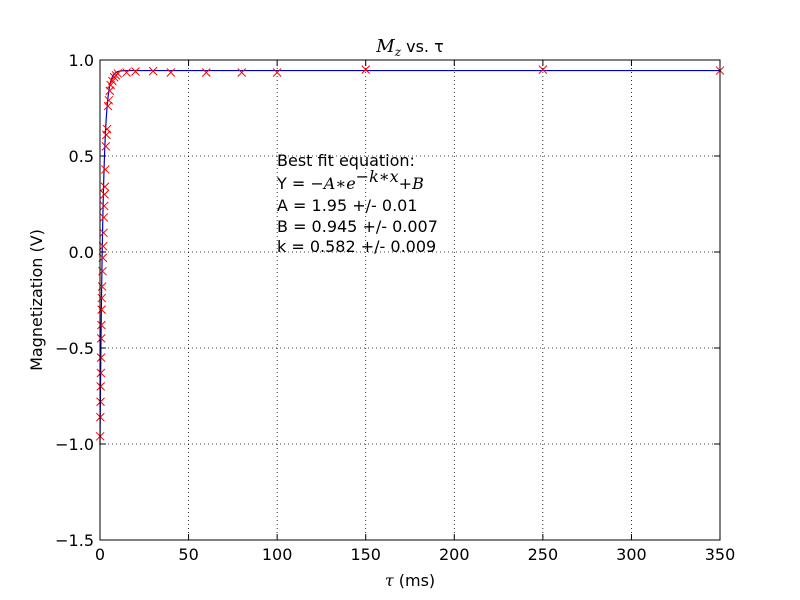 The width and height of the screenshot is (800, 600). Describe the element at coordinates (188, 554) in the screenshot. I see `x-tick-label: 50` at that location.